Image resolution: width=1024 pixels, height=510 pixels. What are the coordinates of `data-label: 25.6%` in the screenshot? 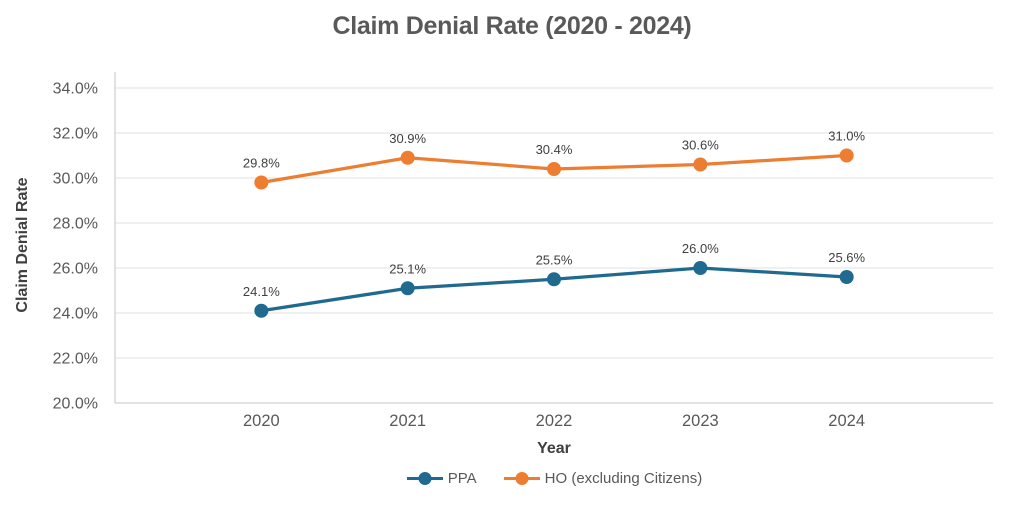 It's located at (846, 257).